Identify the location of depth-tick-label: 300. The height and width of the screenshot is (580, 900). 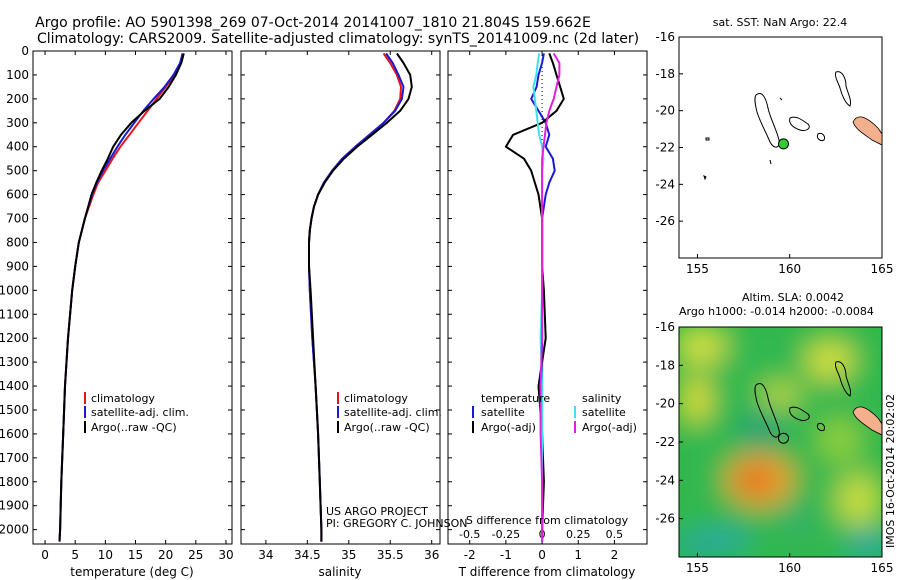
(17, 123).